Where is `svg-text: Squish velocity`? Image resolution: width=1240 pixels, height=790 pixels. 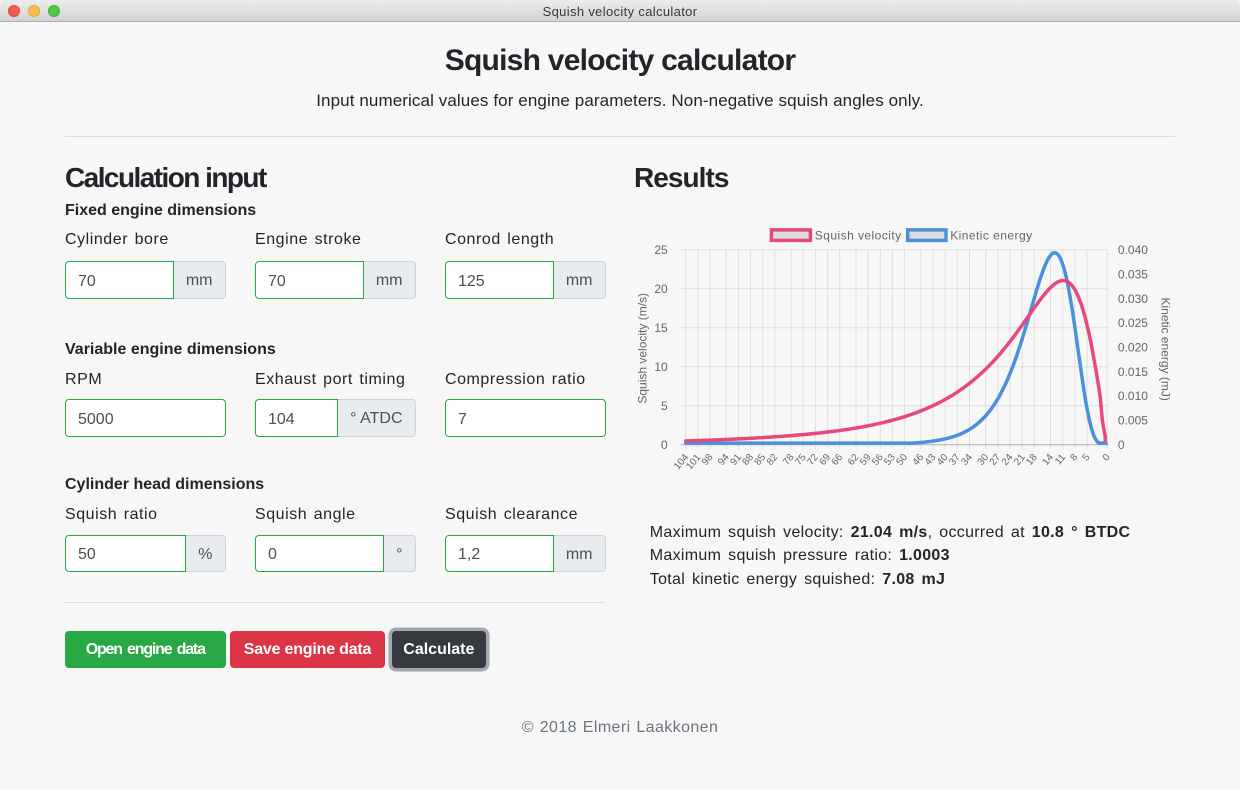
svg-text: Squish velocity is located at coordinates (858, 235).